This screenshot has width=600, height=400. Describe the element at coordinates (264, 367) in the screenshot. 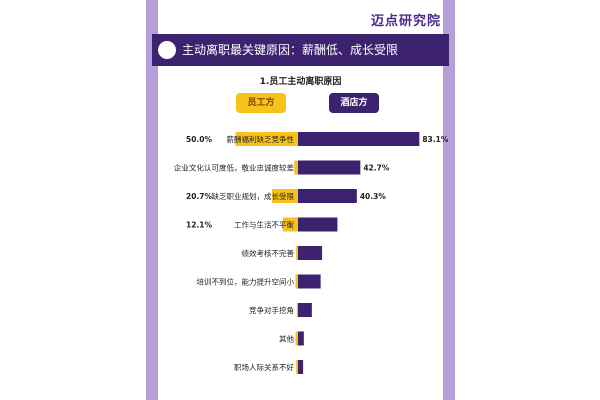

I see `category-label-8: 职场人际关系不好` at that location.